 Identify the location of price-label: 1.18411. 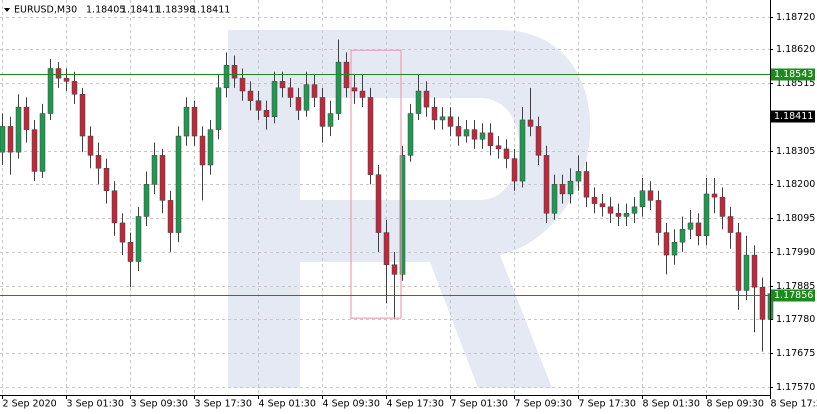
(793, 116).